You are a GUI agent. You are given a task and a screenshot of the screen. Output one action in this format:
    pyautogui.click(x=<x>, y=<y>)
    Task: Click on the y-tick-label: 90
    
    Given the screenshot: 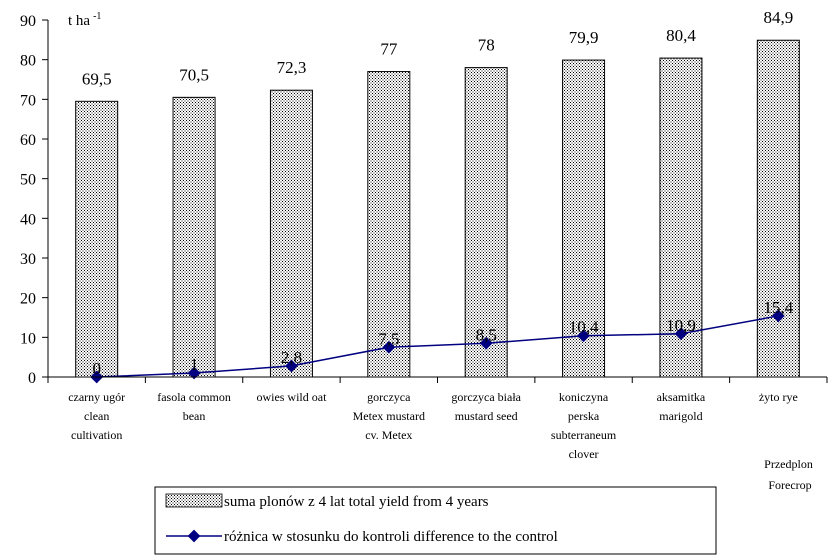 What is the action you would take?
    pyautogui.click(x=28, y=21)
    